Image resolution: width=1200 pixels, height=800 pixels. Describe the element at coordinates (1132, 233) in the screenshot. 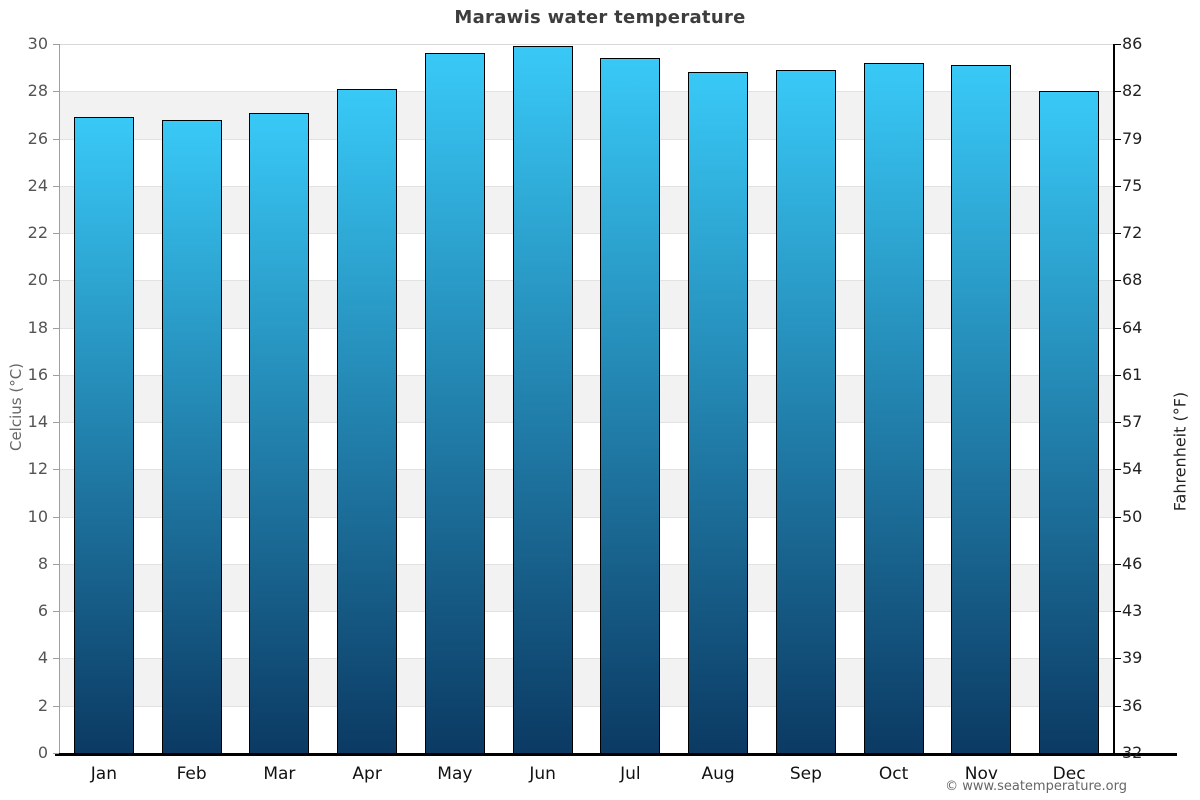

I see `y-tick-label-fahrenheit: 72` at that location.